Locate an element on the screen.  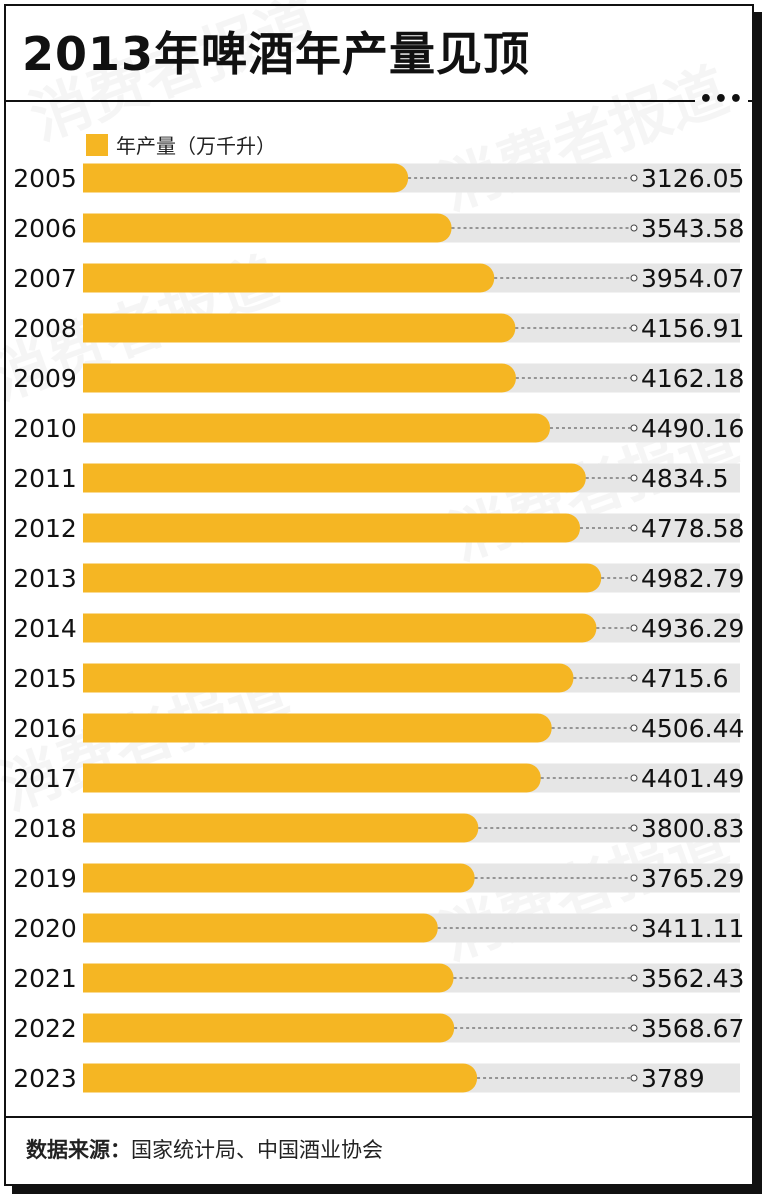
year-label: 2013 is located at coordinates (45, 578).